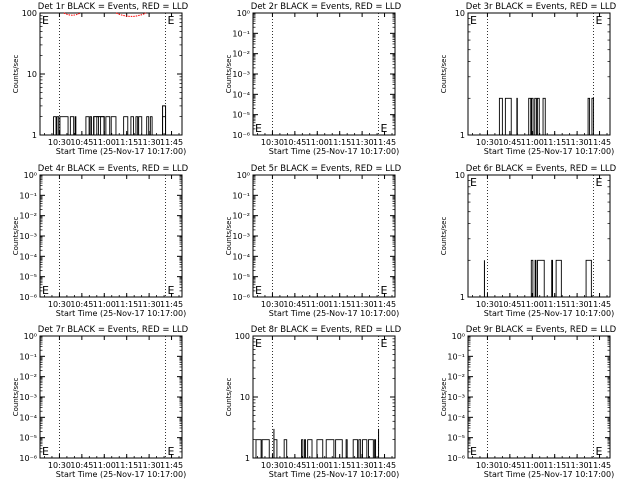 This screenshot has width=640, height=480. Describe the element at coordinates (164, 120) in the screenshot. I see `events-step` at that location.